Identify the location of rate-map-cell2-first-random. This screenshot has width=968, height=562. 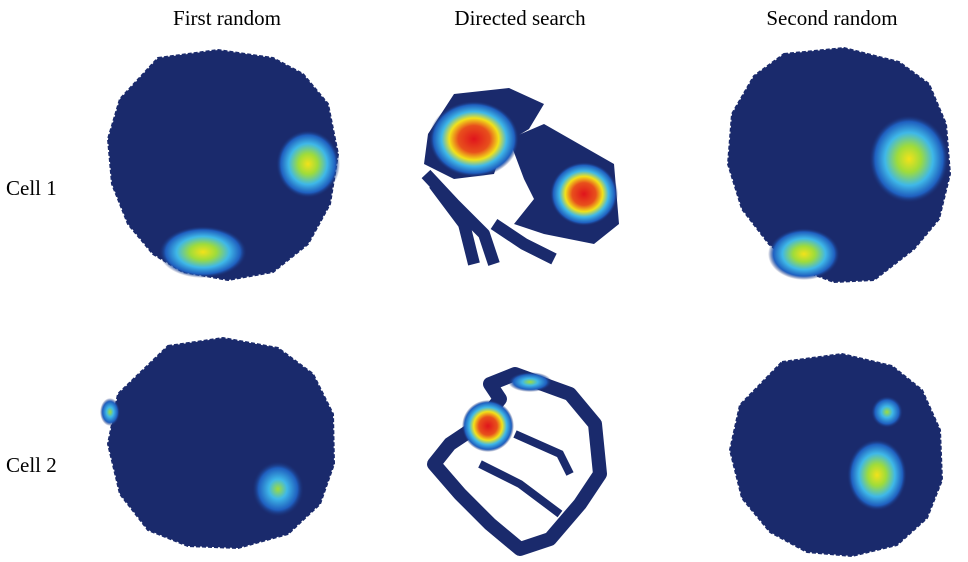
(218, 443).